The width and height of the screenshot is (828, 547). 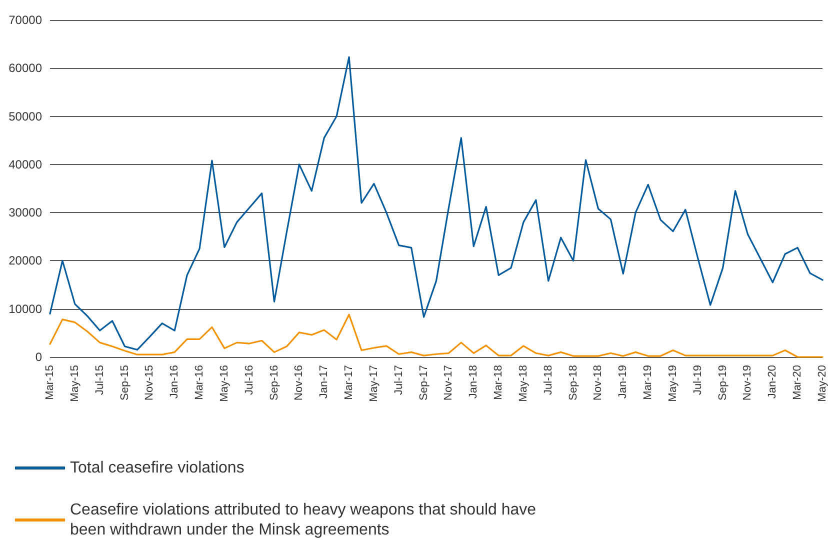 What do you see at coordinates (100, 380) in the screenshot?
I see `x-tick-label: Jul-15` at bounding box center [100, 380].